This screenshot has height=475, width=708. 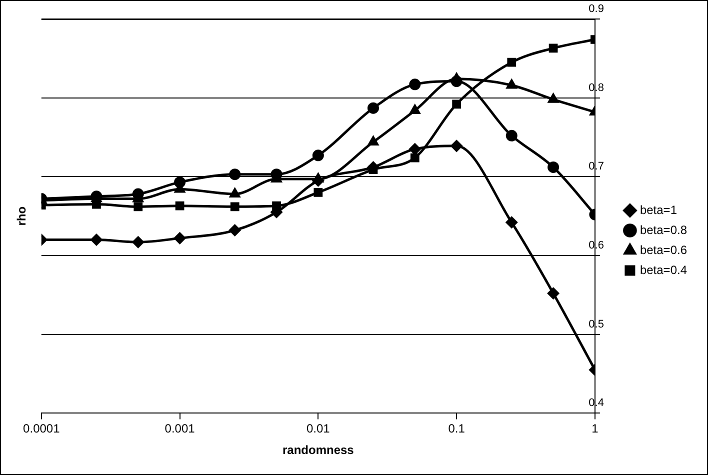 I want to click on x-tick-label: 0.001, so click(x=180, y=429).